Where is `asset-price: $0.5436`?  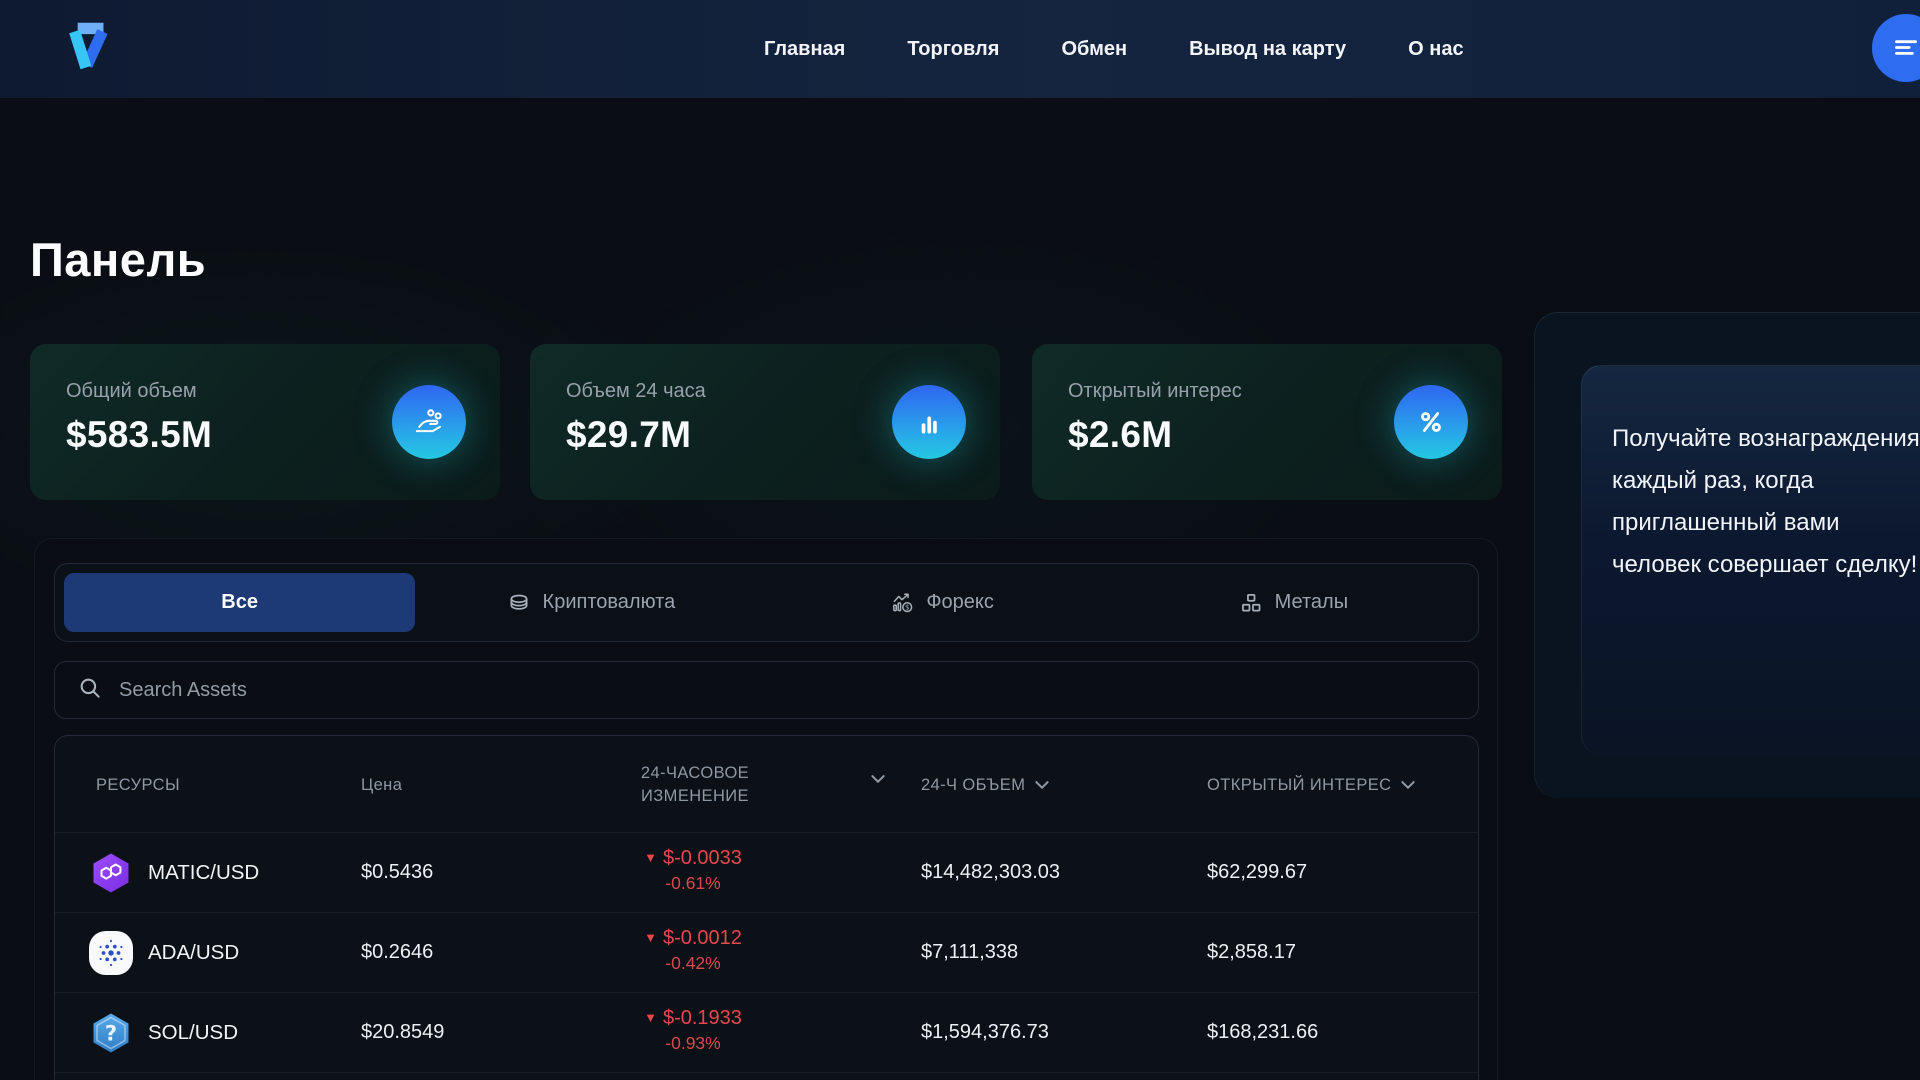 asset-price: $0.5436 is located at coordinates (397, 872).